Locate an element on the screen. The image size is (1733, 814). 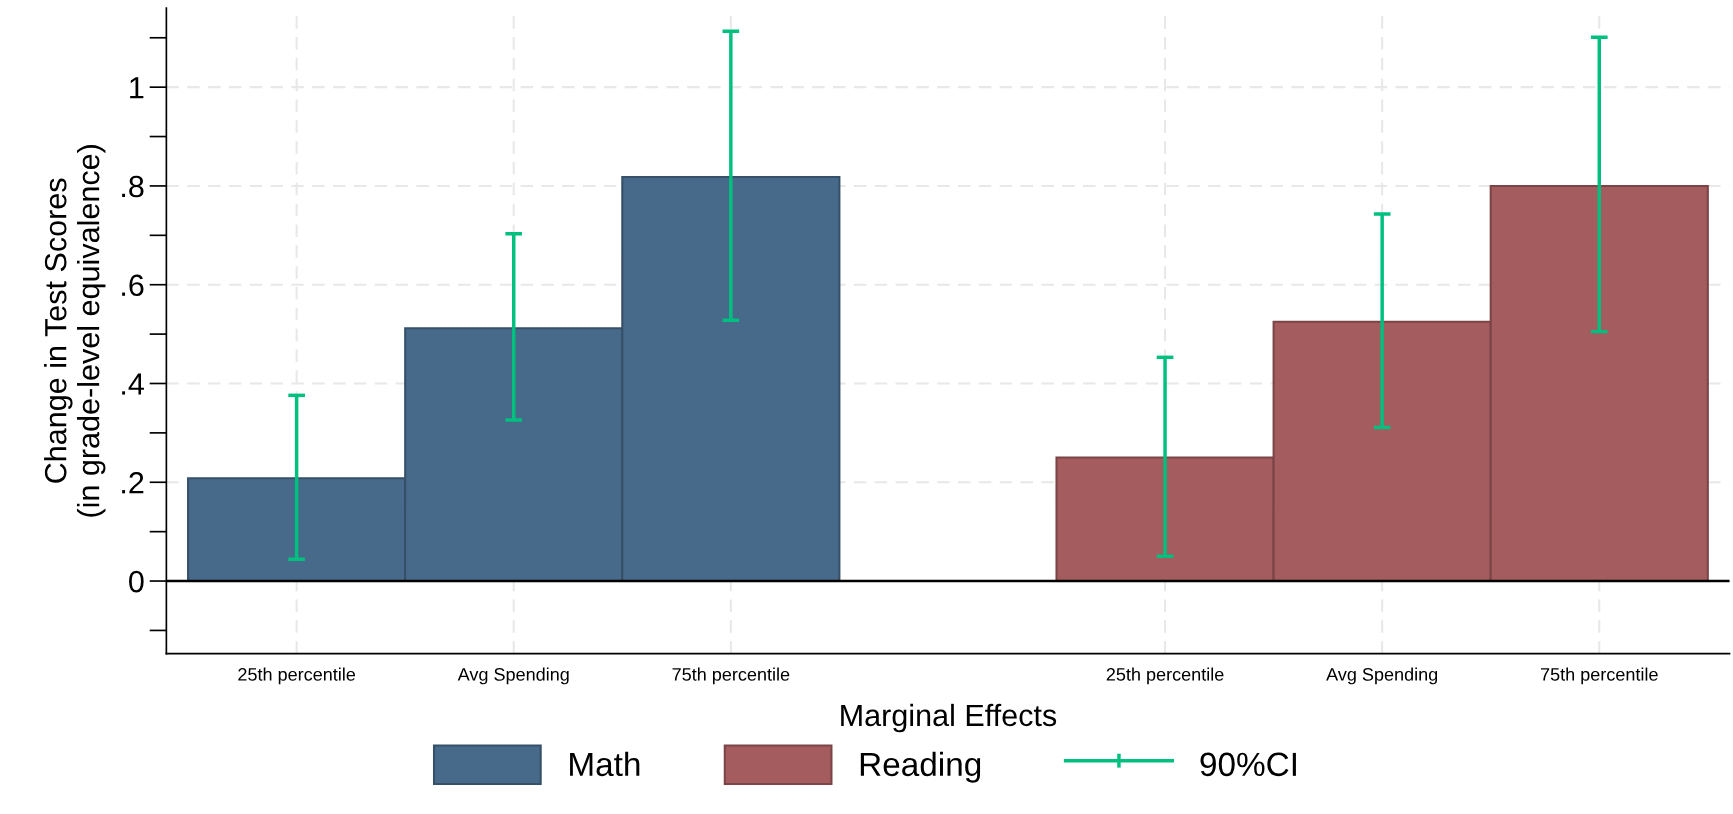
y-tick-label: 0 is located at coordinates (136, 581).